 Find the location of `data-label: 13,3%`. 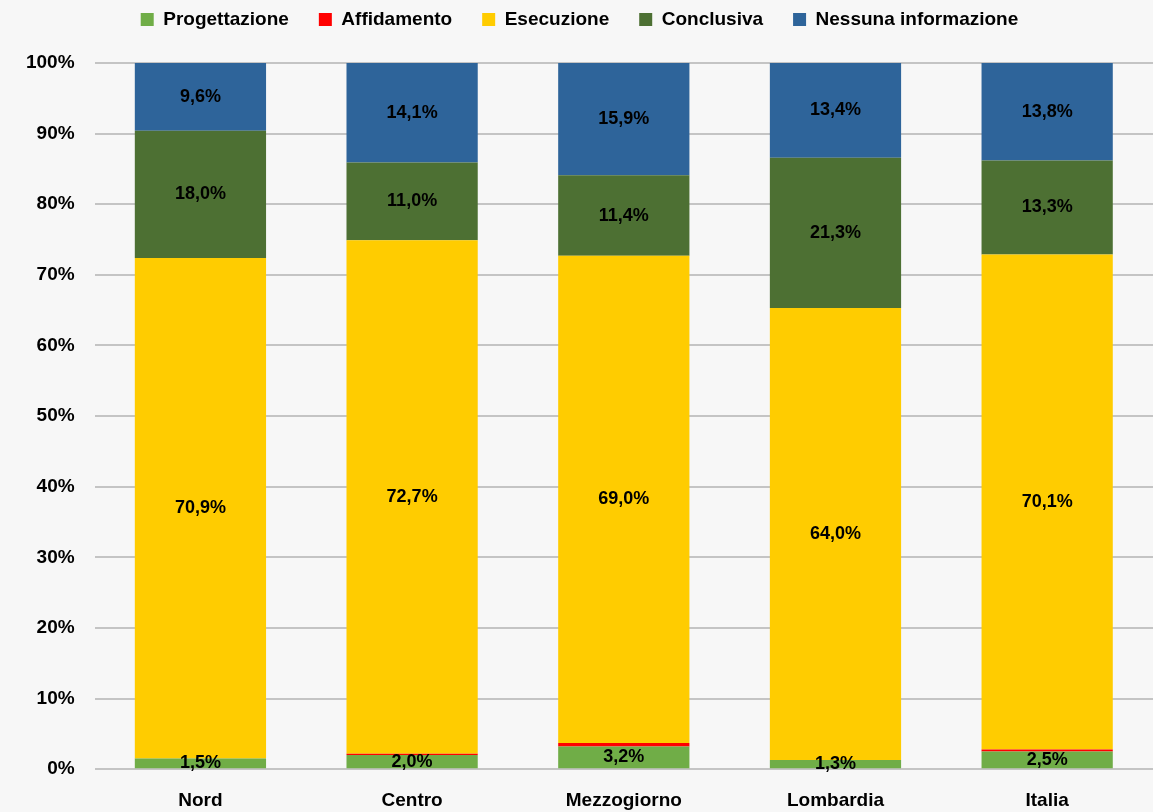

data-label: 13,3% is located at coordinates (1047, 206).